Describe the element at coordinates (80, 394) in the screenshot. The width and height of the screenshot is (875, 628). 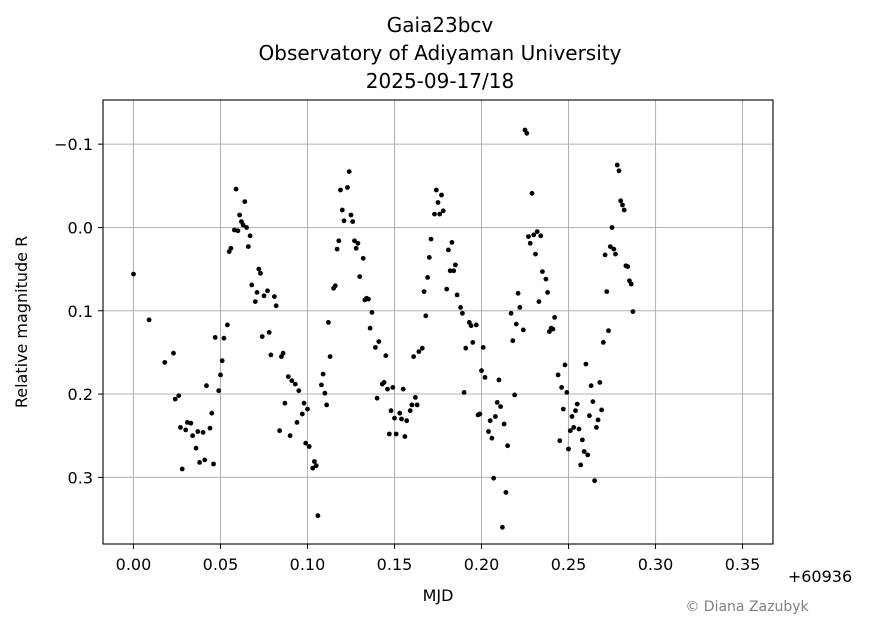
I see `y-tick-label: 0.2` at that location.